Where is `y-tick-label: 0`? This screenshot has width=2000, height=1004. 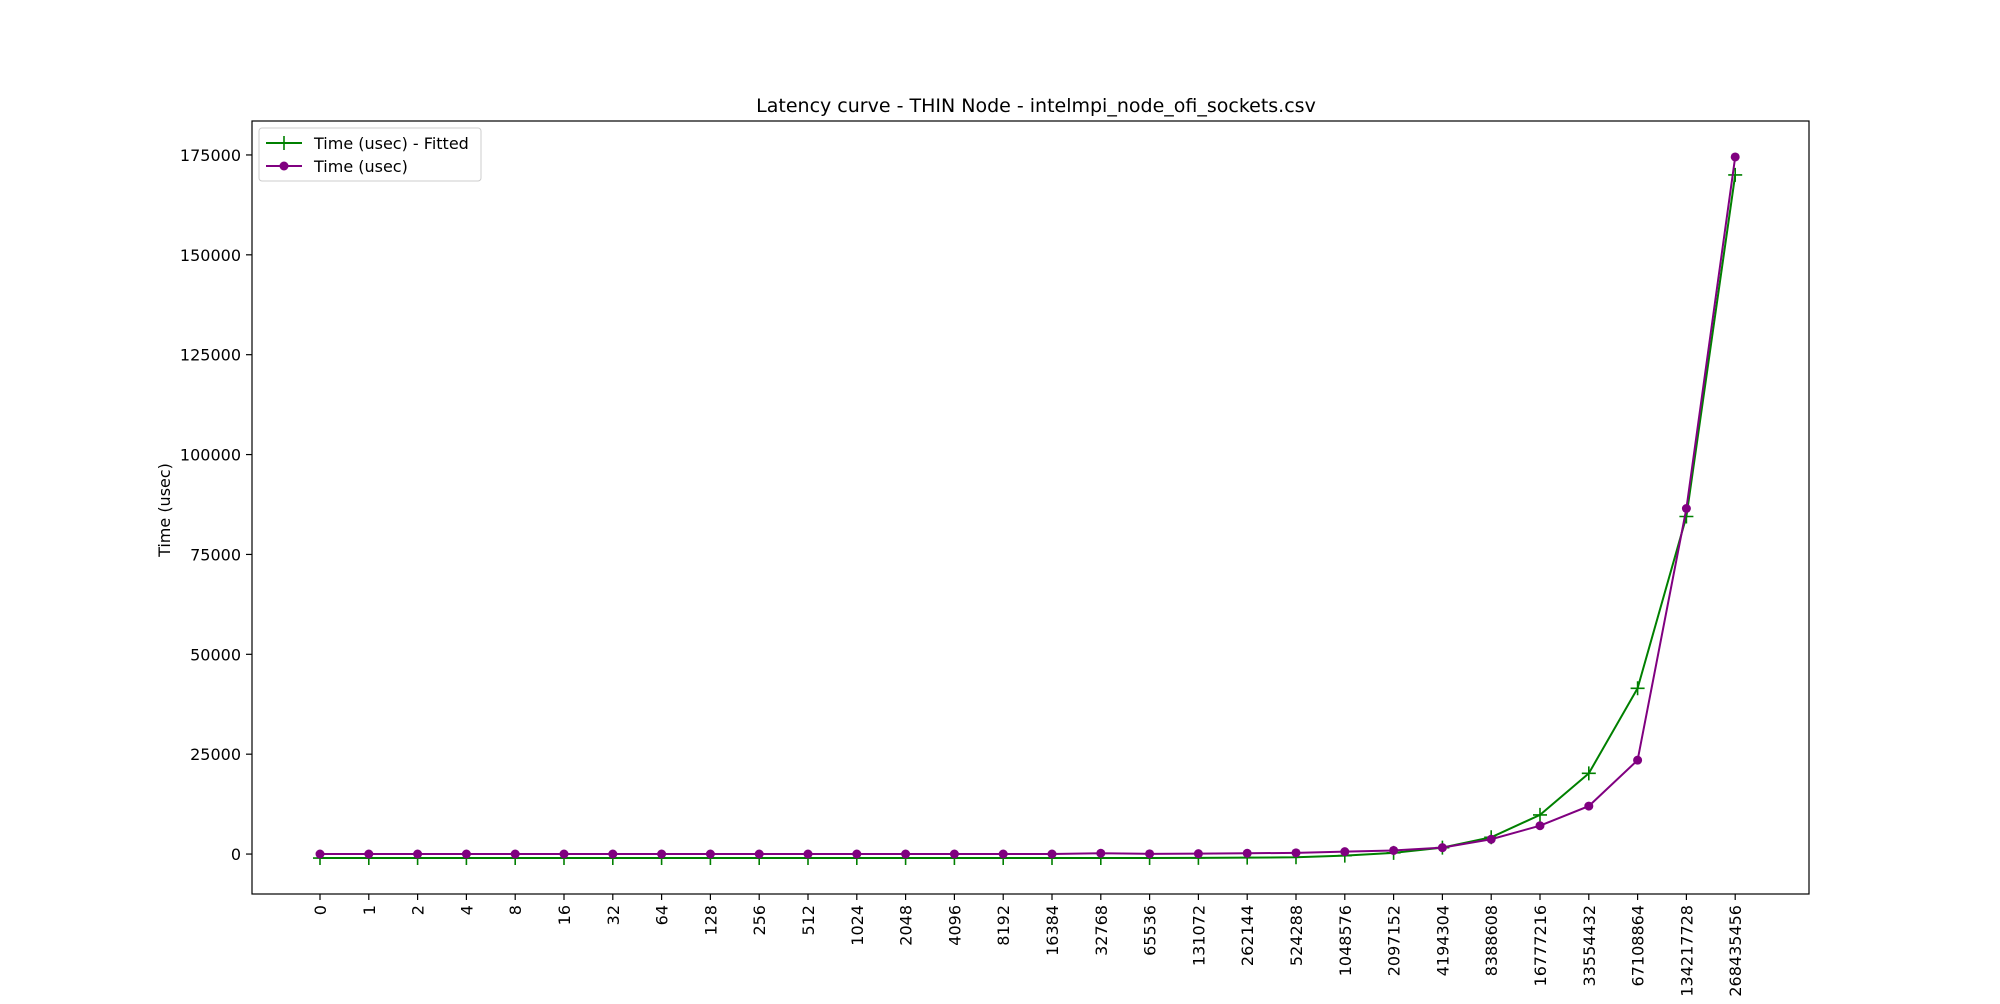
y-tick-label: 0 is located at coordinates (236, 854).